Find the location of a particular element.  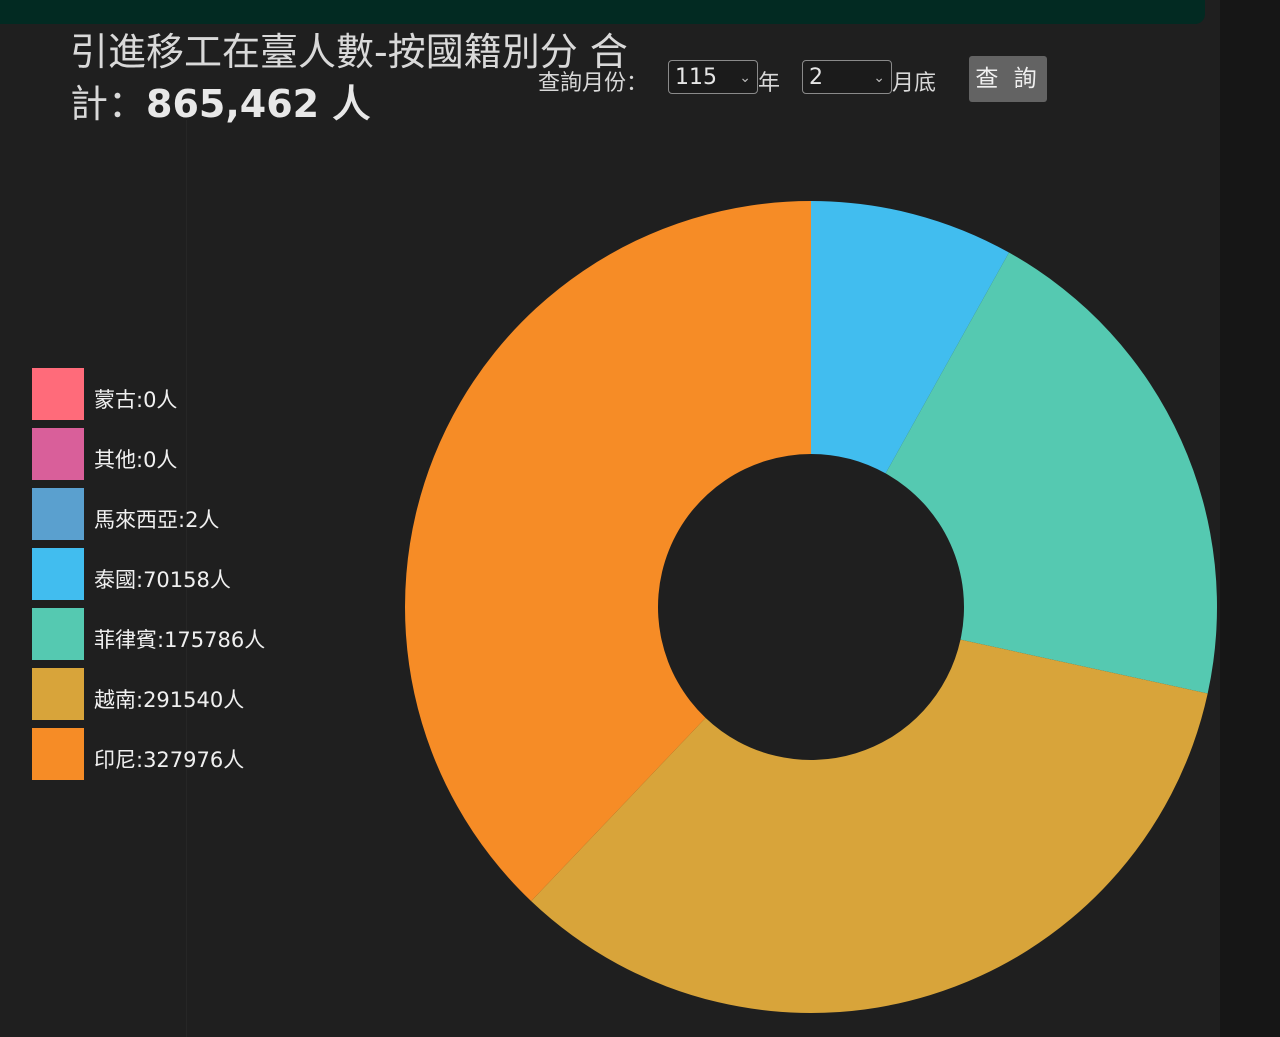

legend-item: 馬來西亞:2人 is located at coordinates (182, 515).